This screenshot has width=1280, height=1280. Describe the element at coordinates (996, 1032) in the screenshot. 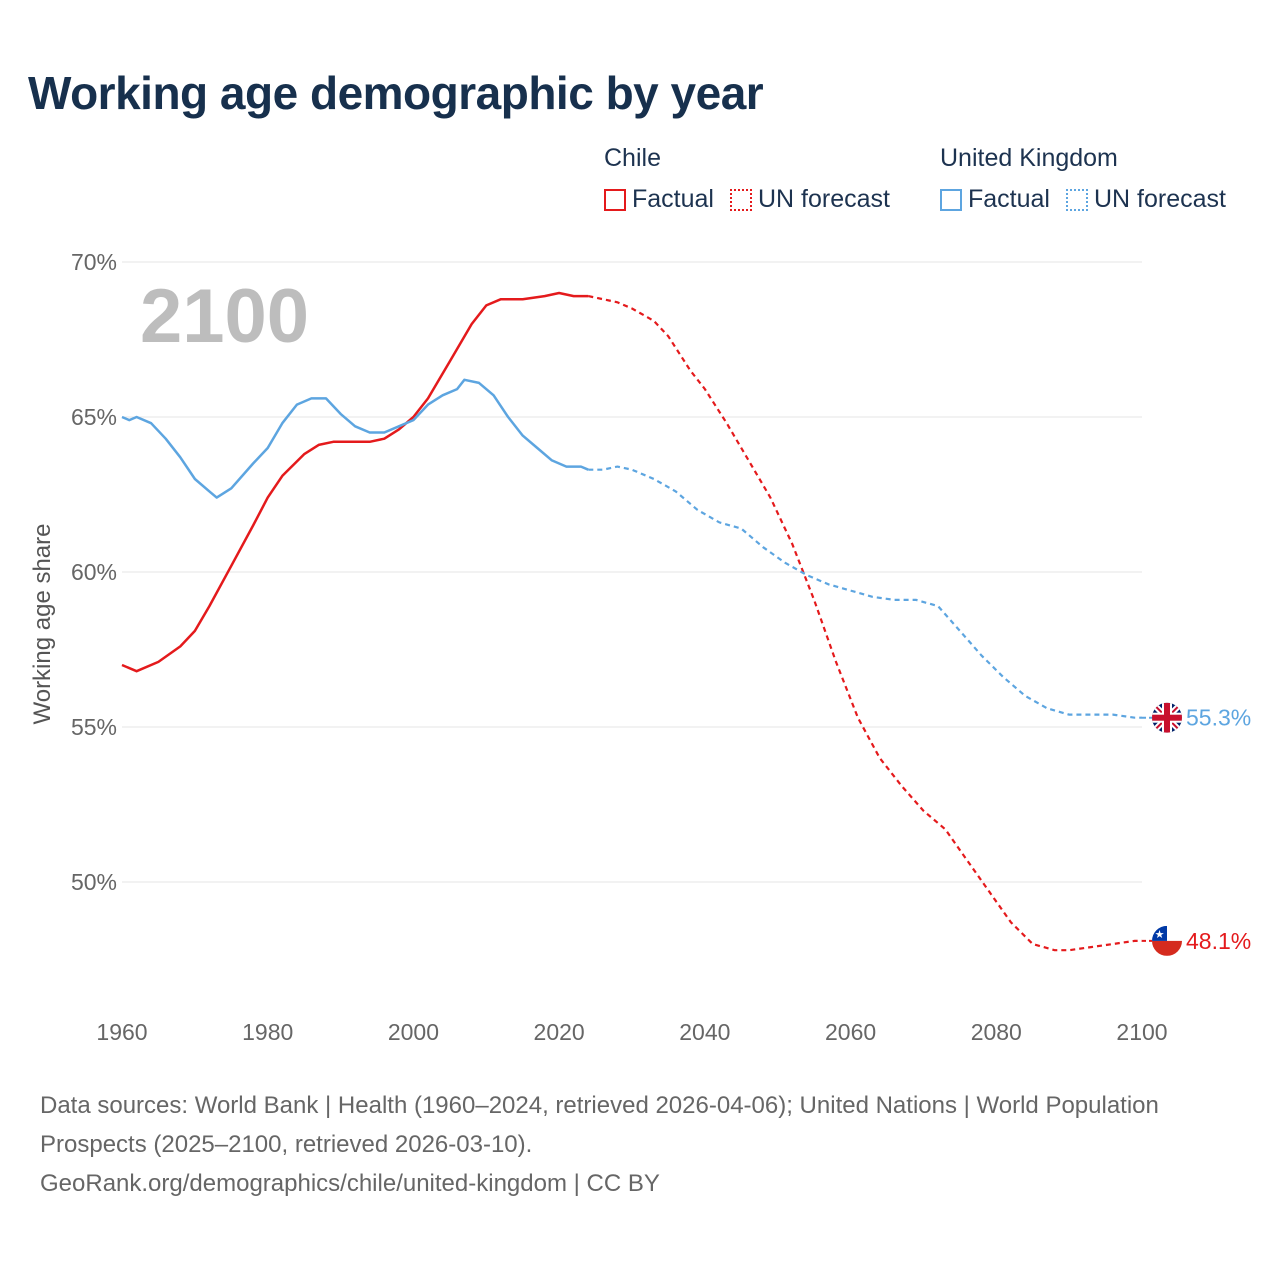

I see `x-tick-label: 2080` at that location.